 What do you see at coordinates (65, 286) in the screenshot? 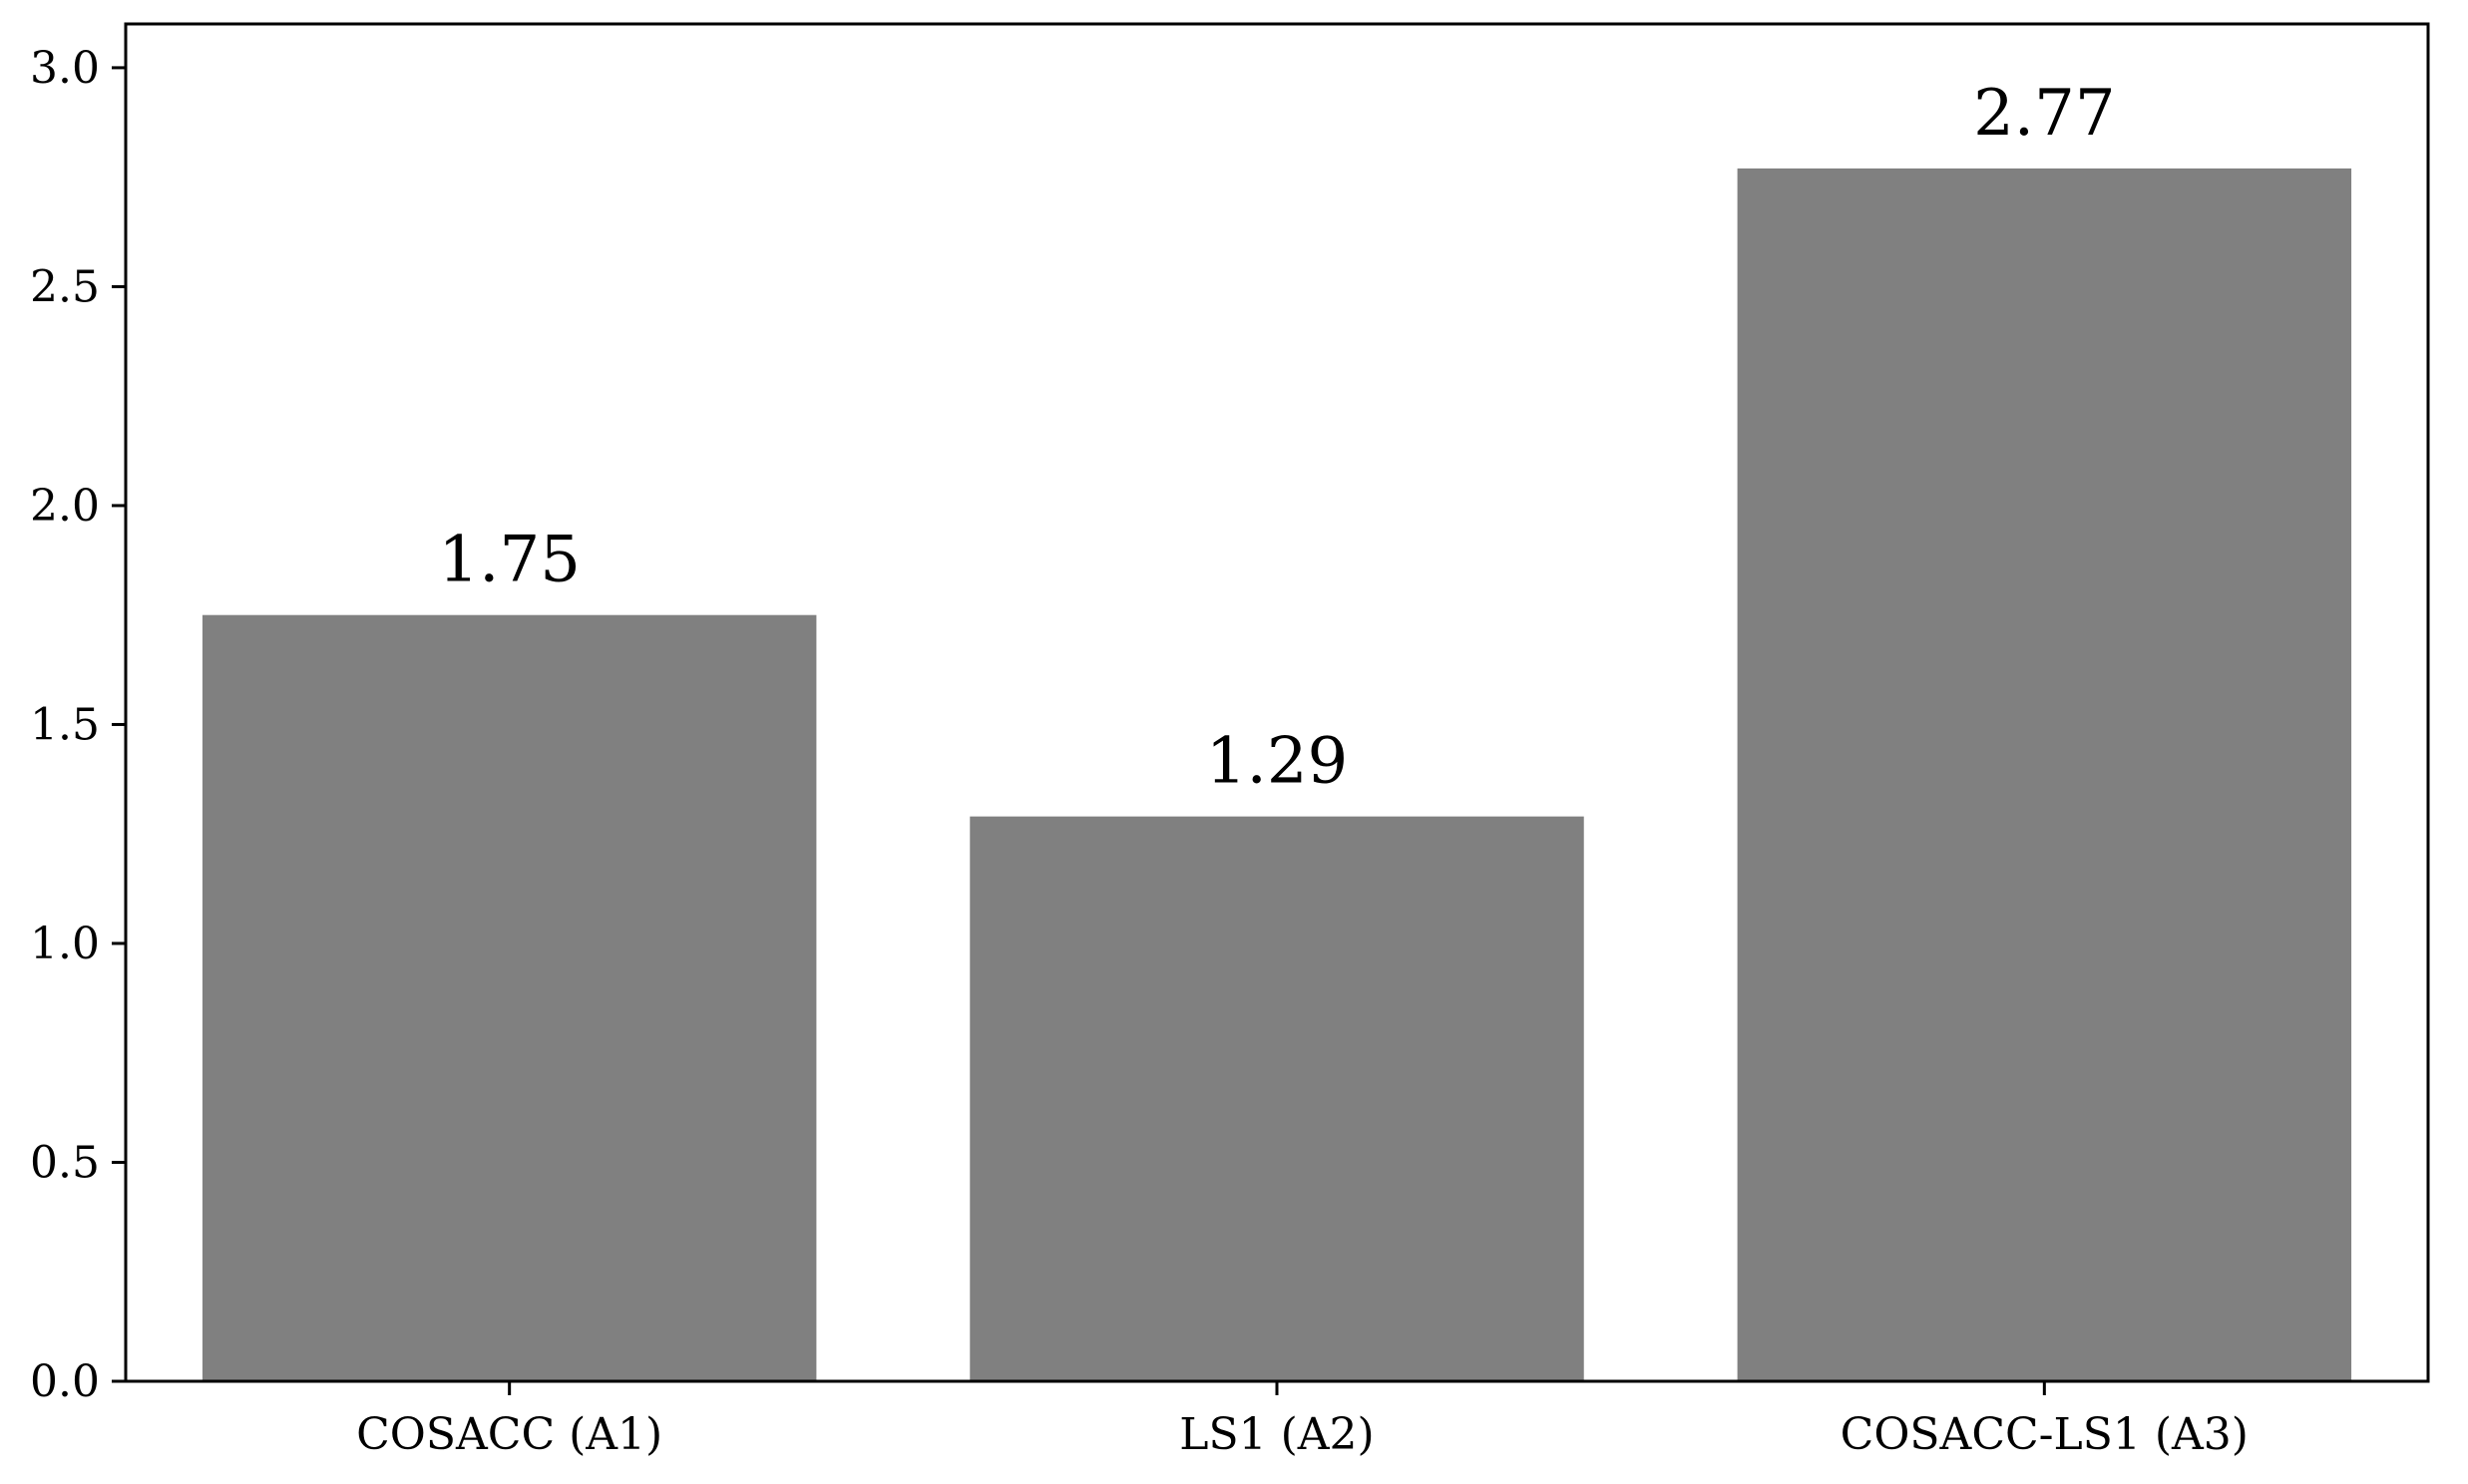
I see `y-tick-label-6: 2.5` at bounding box center [65, 286].